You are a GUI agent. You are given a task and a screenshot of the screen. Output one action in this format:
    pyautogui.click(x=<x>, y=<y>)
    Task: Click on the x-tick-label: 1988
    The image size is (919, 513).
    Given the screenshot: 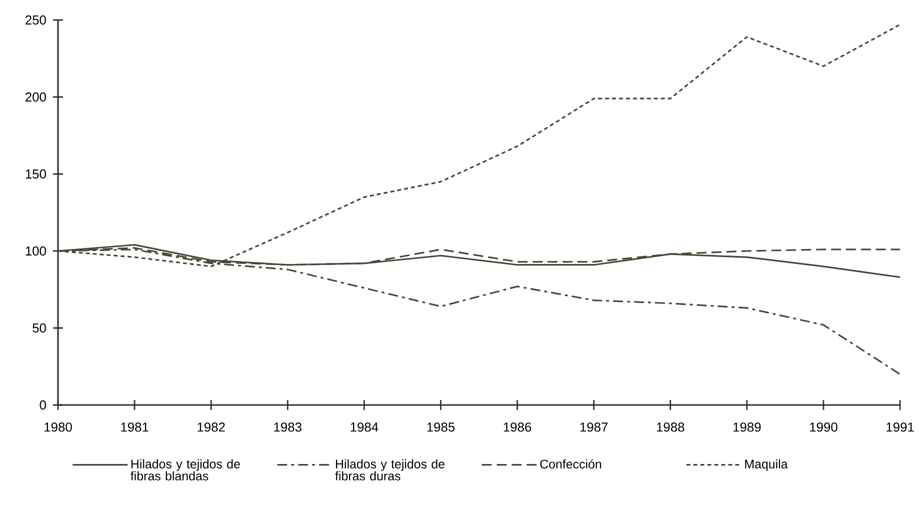 What is the action you would take?
    pyautogui.click(x=670, y=427)
    